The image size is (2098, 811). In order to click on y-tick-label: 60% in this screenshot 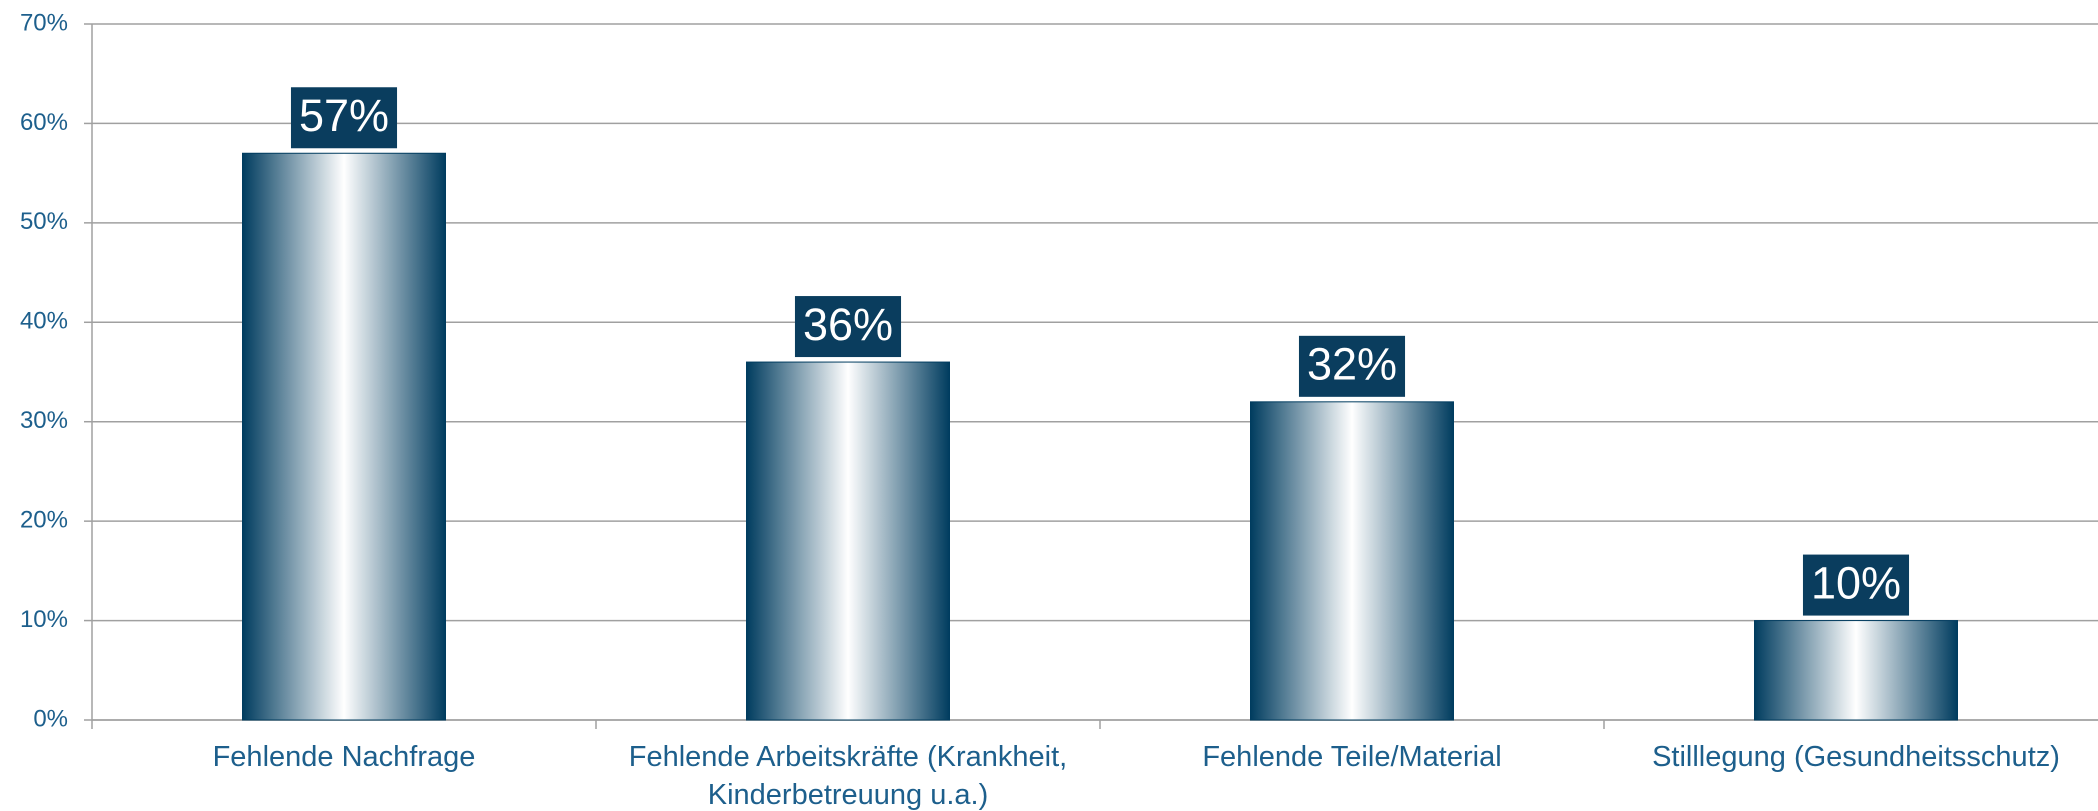, I will do `click(44, 122)`.